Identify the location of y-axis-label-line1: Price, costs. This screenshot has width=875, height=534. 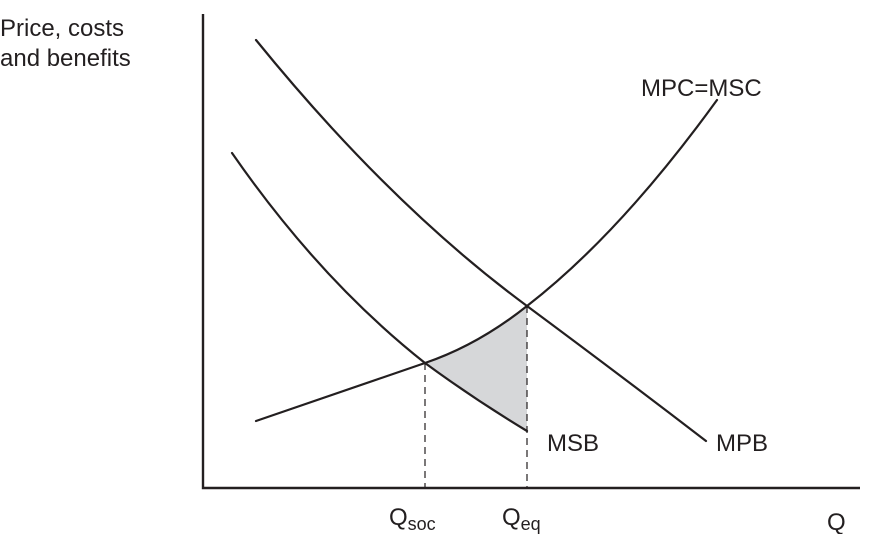
(62, 28).